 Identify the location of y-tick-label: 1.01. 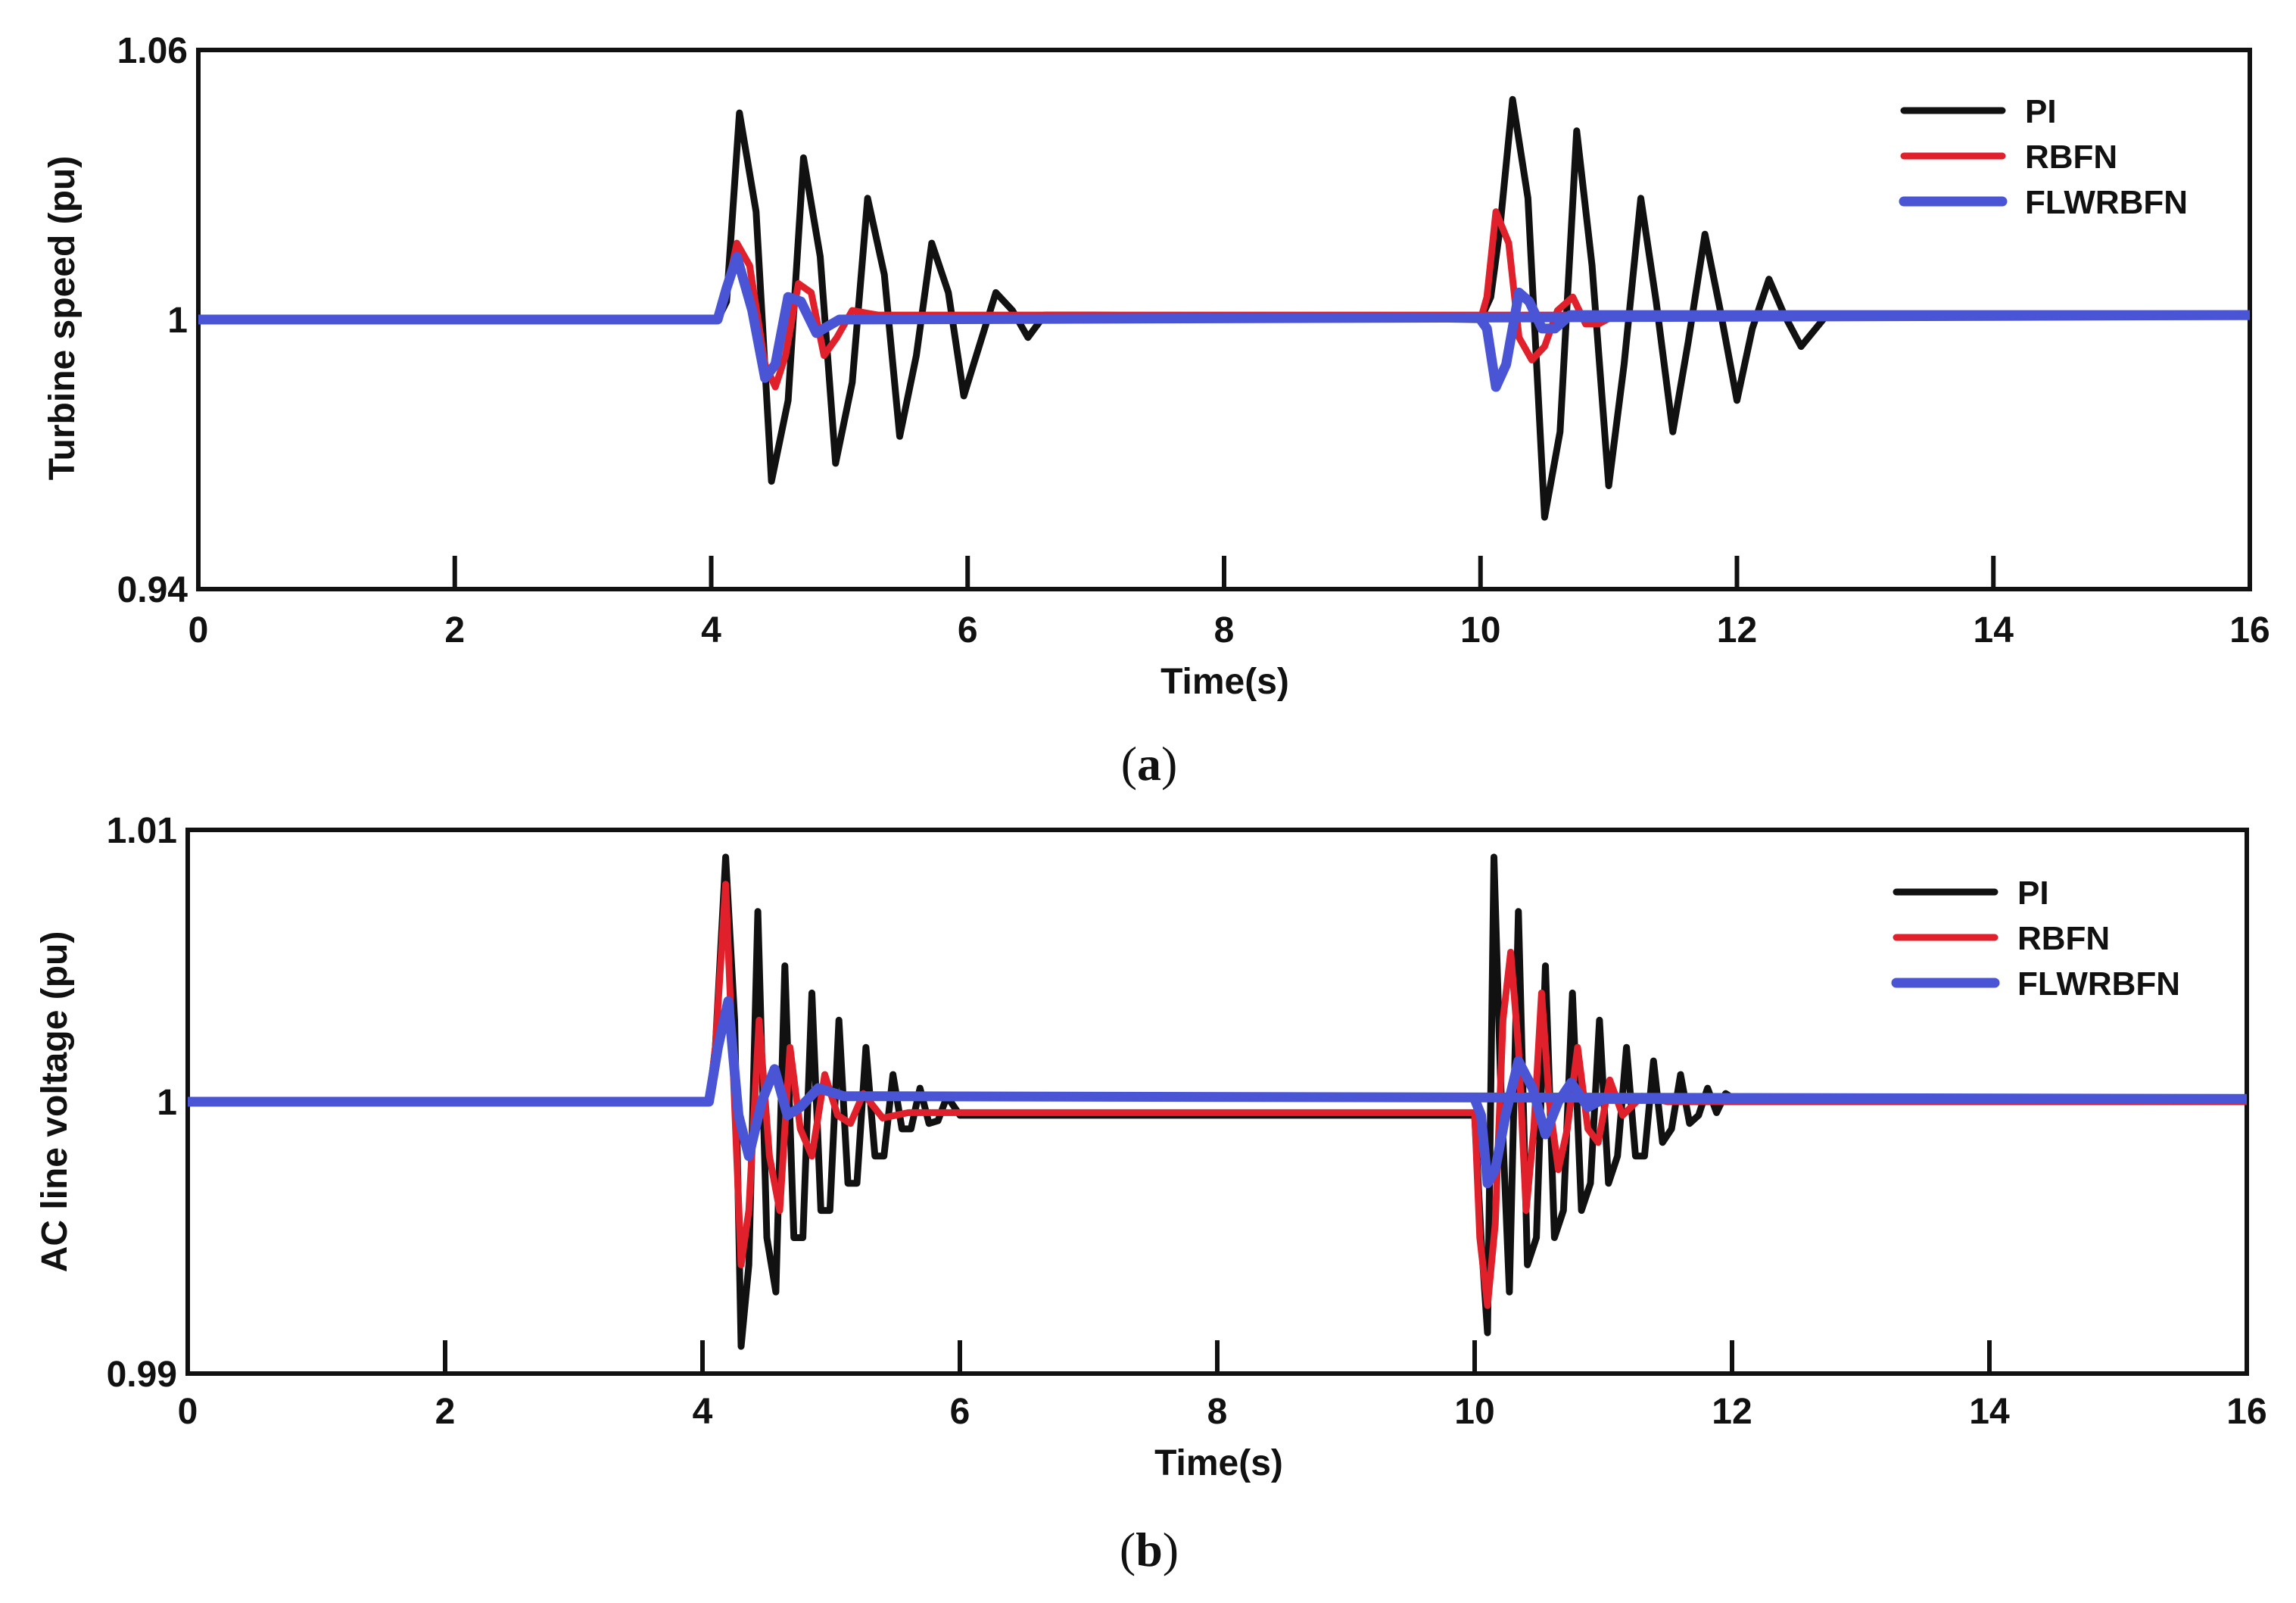
(142, 831).